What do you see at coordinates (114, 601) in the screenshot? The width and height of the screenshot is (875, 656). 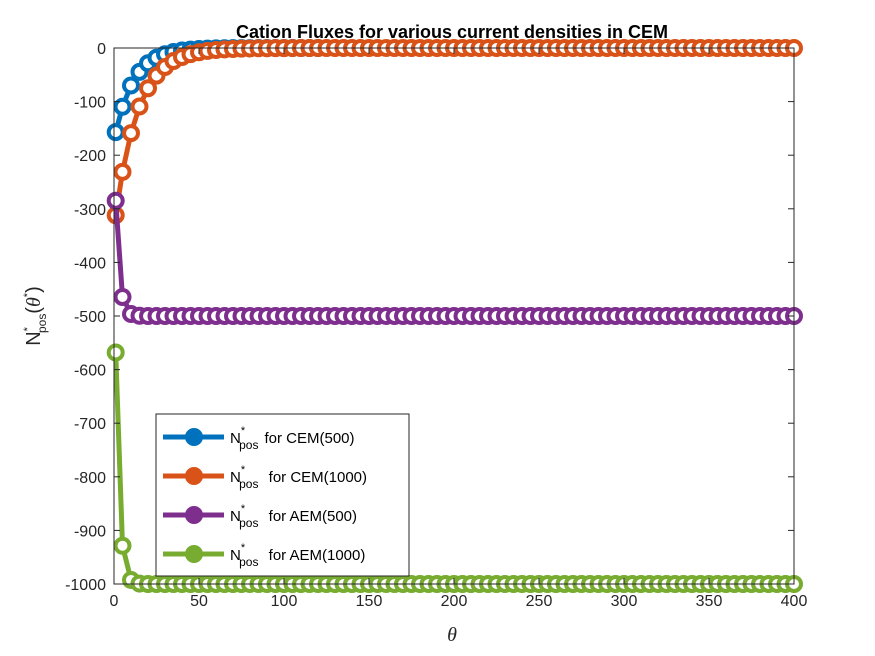 I see `x-tick-label: 0` at bounding box center [114, 601].